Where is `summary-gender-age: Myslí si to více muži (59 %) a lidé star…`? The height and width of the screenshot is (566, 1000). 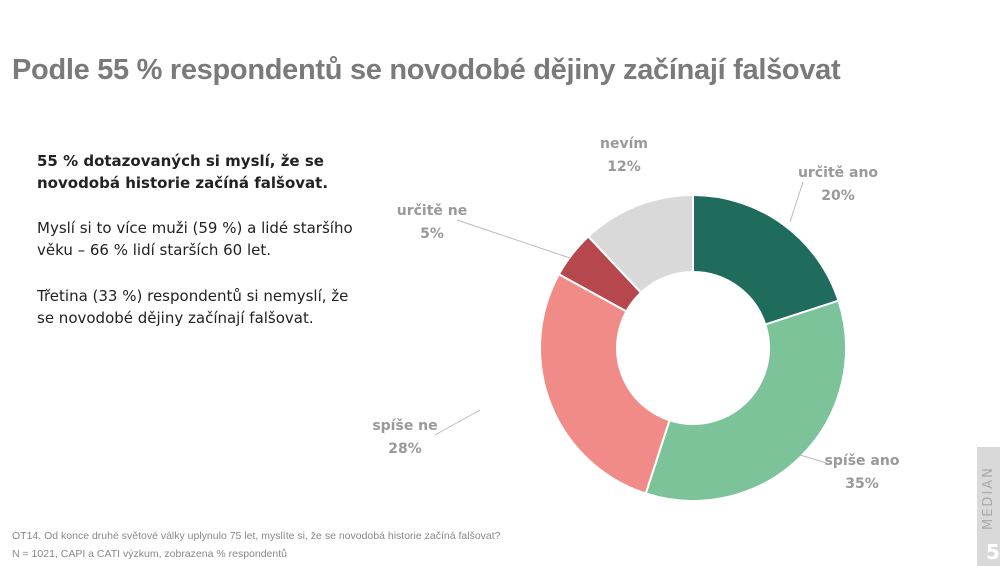
summary-gender-age: Myslí si to více muži (59 %) a lidé star… is located at coordinates (195, 239).